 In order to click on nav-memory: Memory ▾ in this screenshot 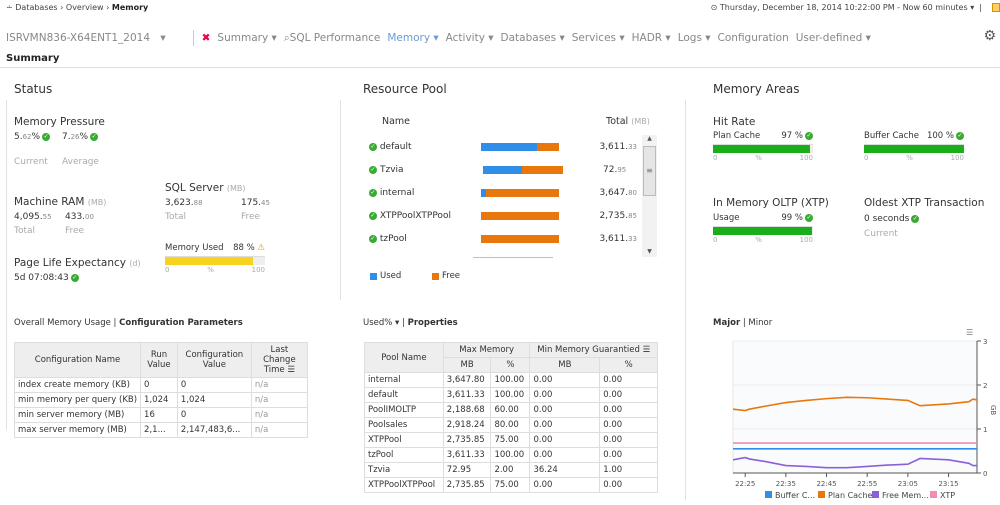, I will do `click(413, 37)`.